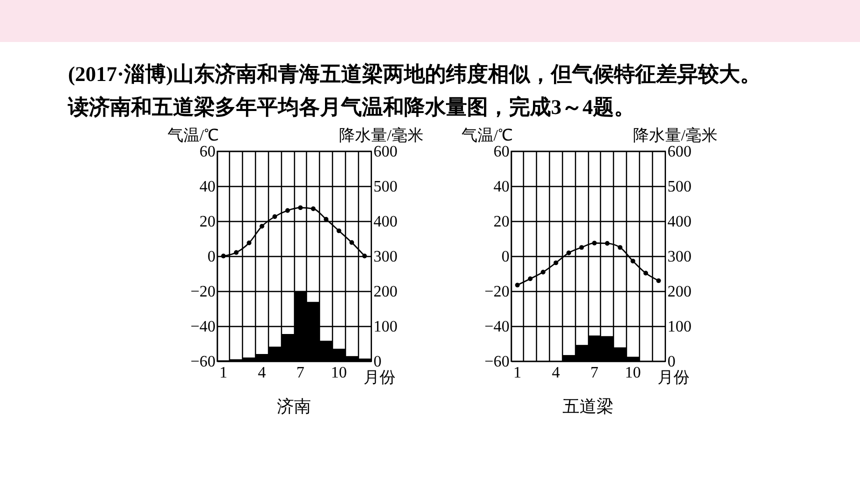 This screenshot has width=860, height=485. What do you see at coordinates (588, 406) in the screenshot?
I see `text: 五道梁` at bounding box center [588, 406].